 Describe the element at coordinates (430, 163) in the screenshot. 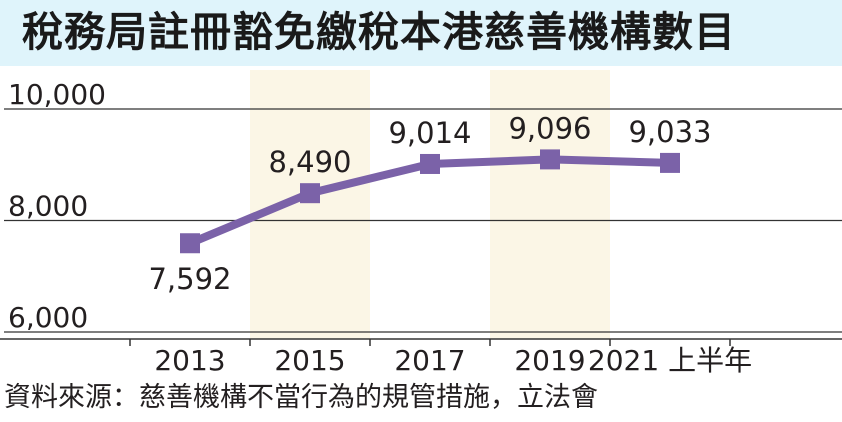

I see `data-point-2017` at that location.